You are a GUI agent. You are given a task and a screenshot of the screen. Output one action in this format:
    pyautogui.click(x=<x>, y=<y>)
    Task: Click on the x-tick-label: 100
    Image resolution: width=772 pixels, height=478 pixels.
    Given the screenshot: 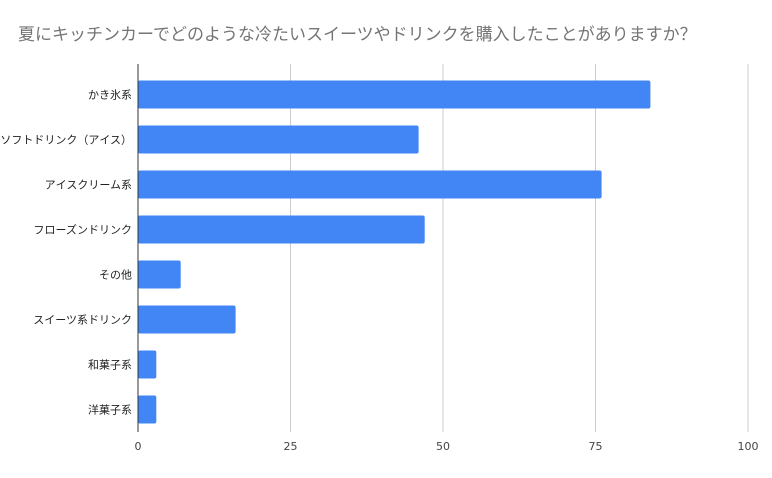 What is the action you would take?
    pyautogui.click(x=748, y=446)
    